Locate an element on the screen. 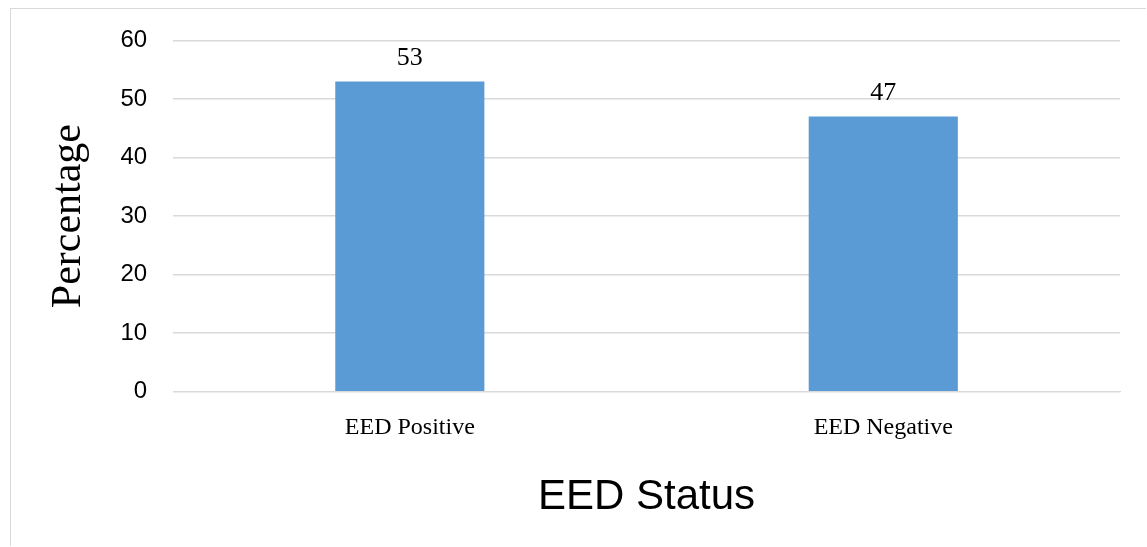  y-tick-label: 60 is located at coordinates (134, 39).